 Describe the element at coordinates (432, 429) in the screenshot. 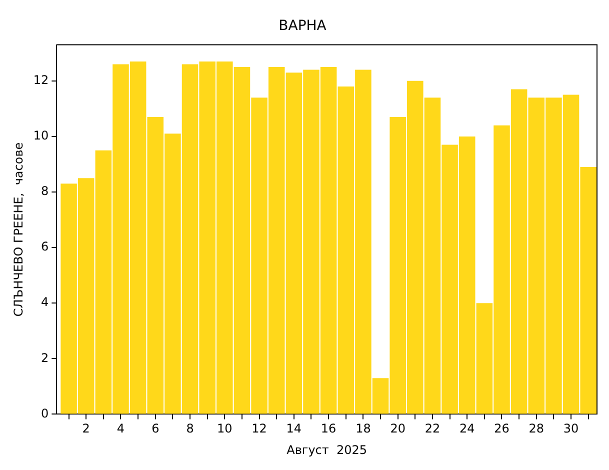

I see `x-tick-label: 22` at that location.